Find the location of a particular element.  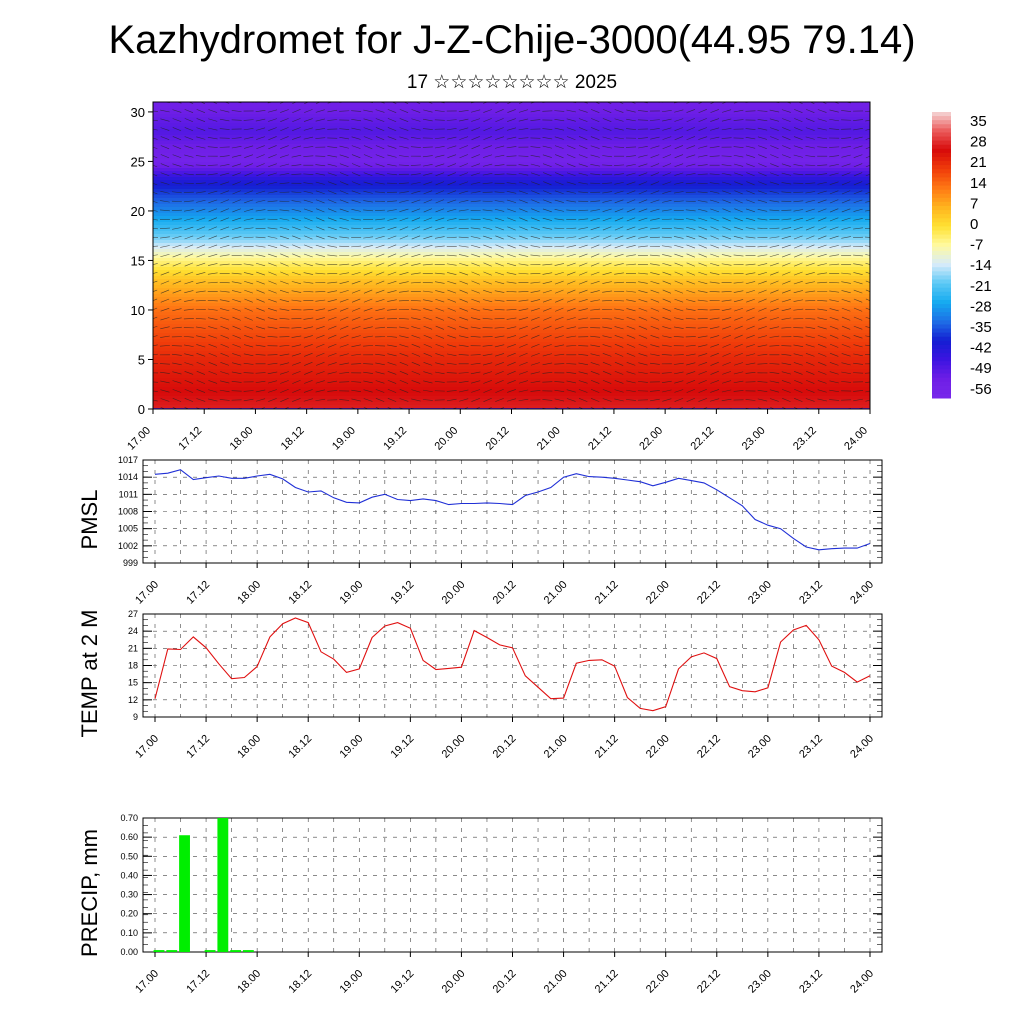

heatmap-y-tick-label: 5 is located at coordinates (141, 359).